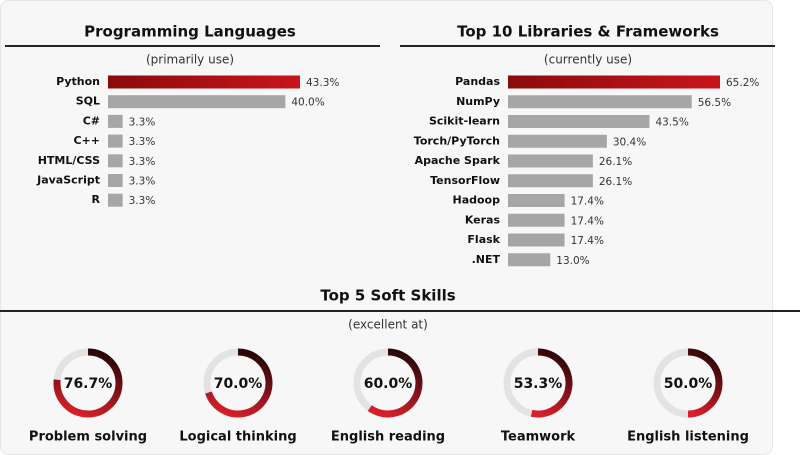 Image resolution: width=800 pixels, height=455 pixels. Describe the element at coordinates (322, 83) in the screenshot. I see `value-label: 43.3%` at that location.